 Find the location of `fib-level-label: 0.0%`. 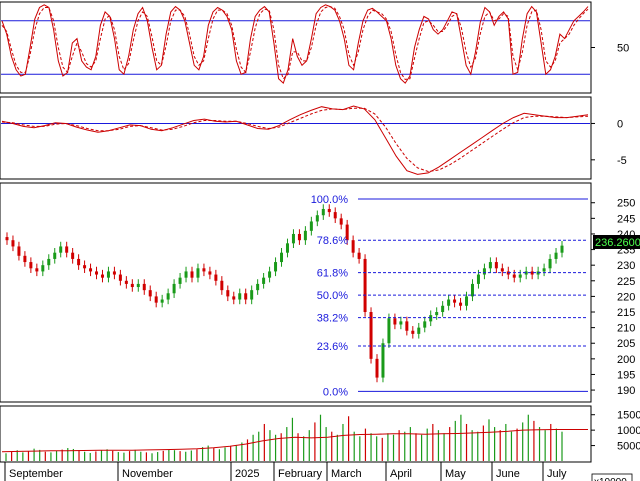

fib-level-label: 0.0% is located at coordinates (335, 392).